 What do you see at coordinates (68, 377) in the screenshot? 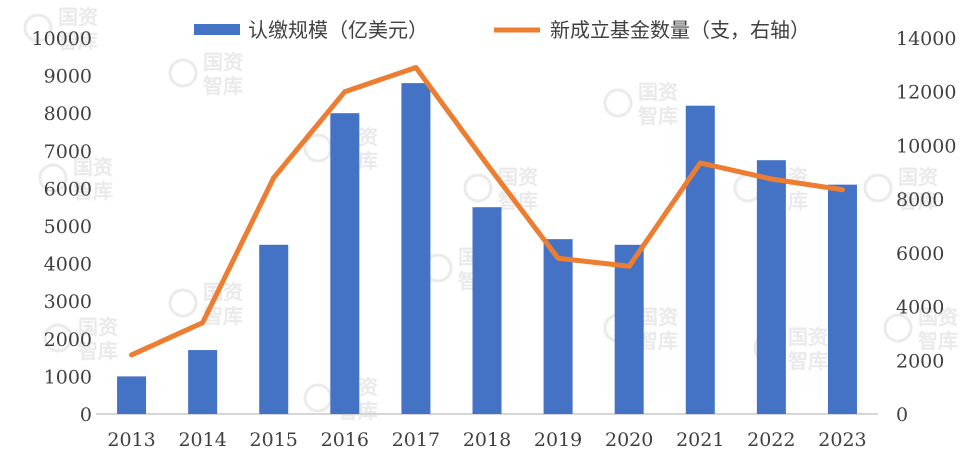
I see `y-left-tick-label: 1000` at bounding box center [68, 377].